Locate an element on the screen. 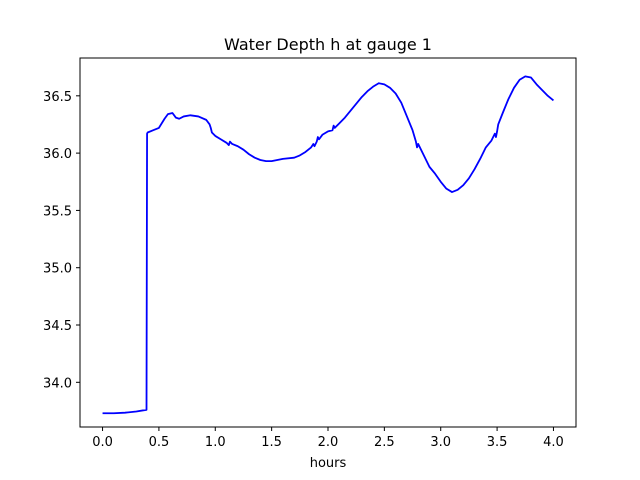 The width and height of the screenshot is (640, 480). y-tick-label: 36.0 is located at coordinates (57, 154).